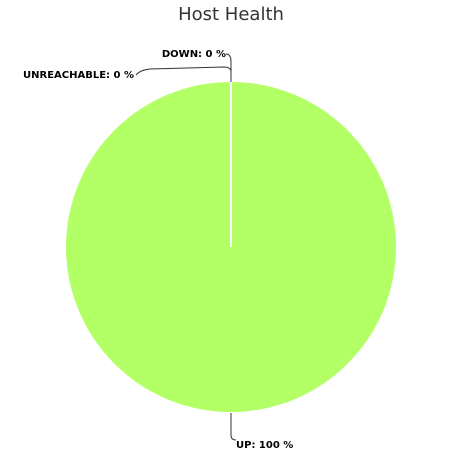 The width and height of the screenshot is (470, 463). I want to click on slice-label-up: UP: 100 %, so click(264, 445).